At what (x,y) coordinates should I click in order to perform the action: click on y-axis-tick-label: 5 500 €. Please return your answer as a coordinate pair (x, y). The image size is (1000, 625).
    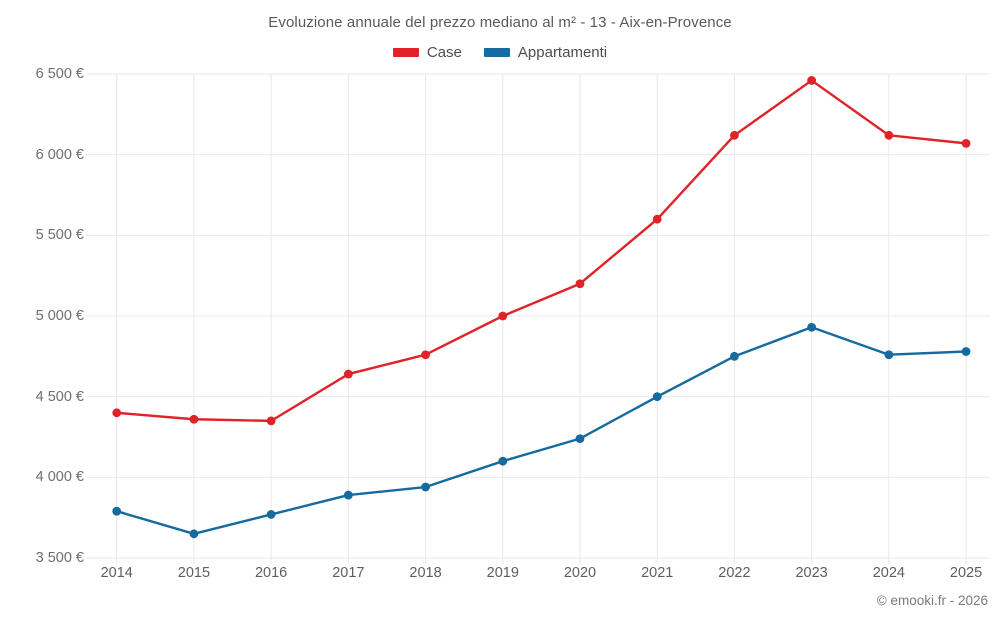
    Looking at the image, I should click on (59, 235).